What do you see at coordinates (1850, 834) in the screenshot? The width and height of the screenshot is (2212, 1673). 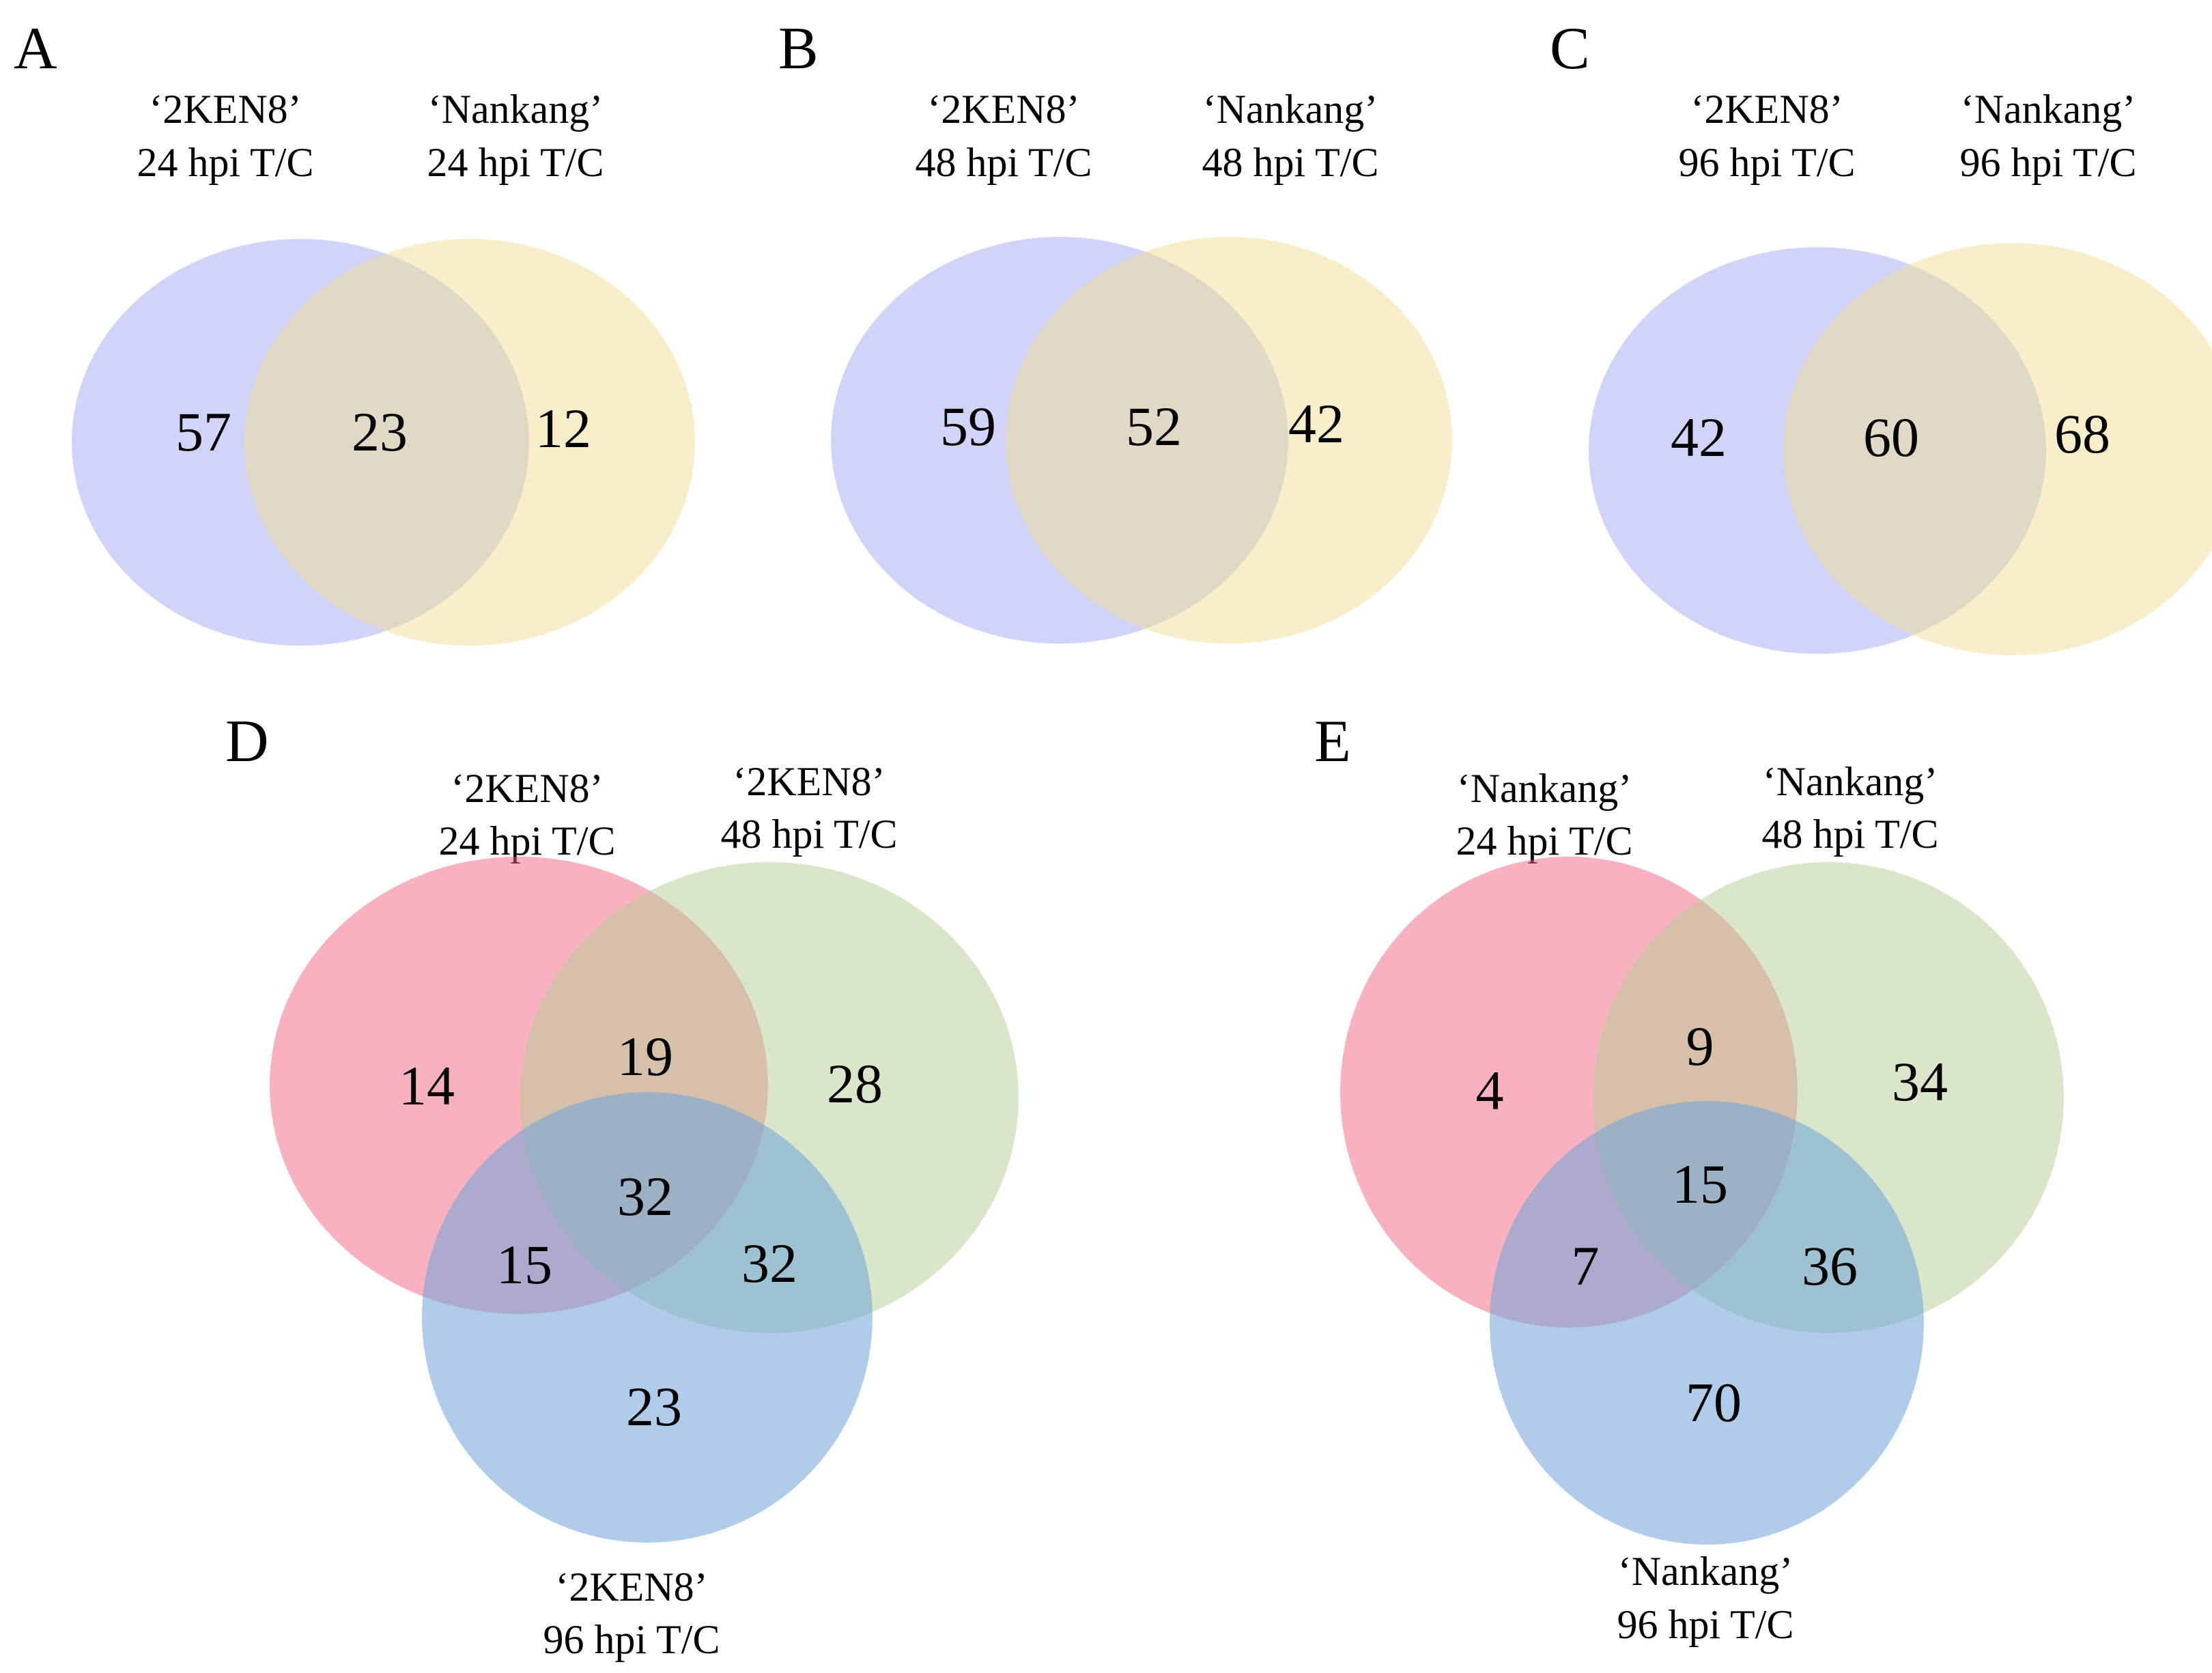 I see `panel-e-set2-timepoint: 48 hpi T/C` at bounding box center [1850, 834].